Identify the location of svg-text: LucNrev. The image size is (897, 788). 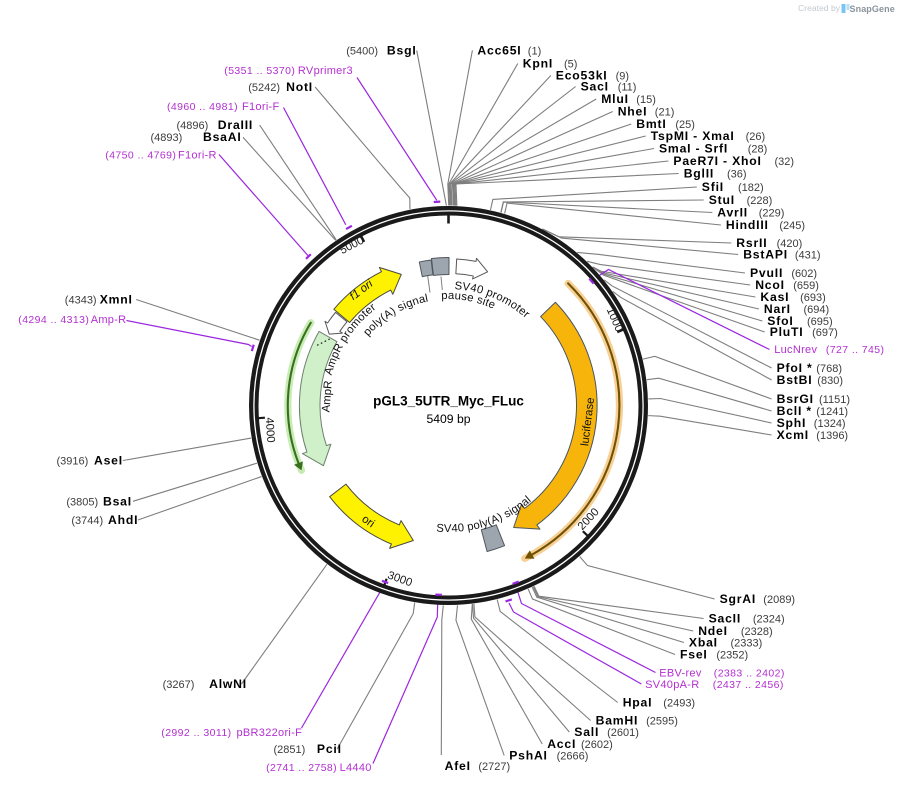
(795, 350).